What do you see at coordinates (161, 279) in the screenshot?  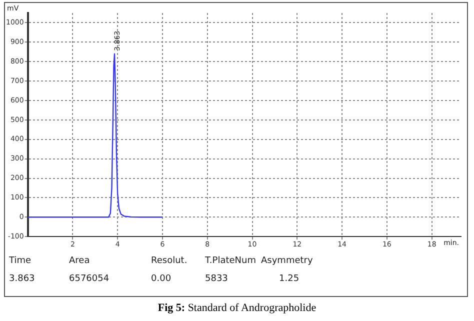 I see `text: 0.00` at bounding box center [161, 279].